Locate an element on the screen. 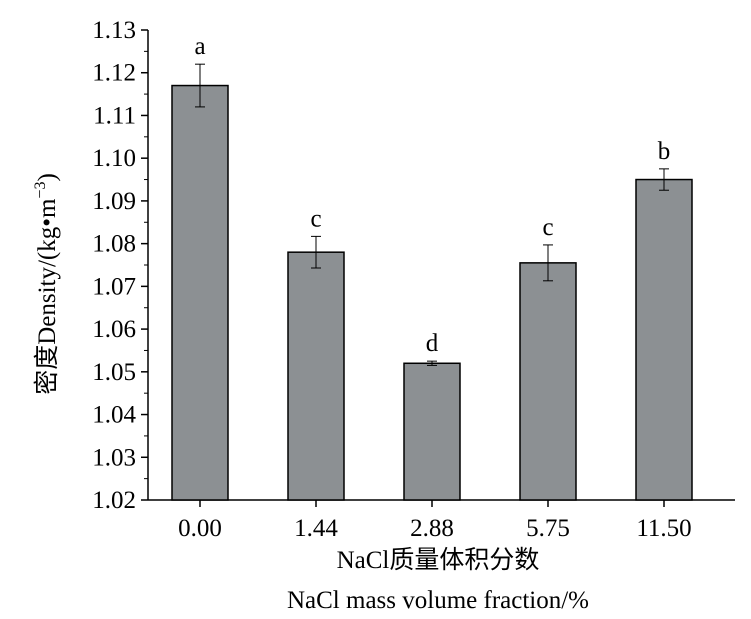 This screenshot has width=751, height=619. significance-label: a is located at coordinates (199, 46).